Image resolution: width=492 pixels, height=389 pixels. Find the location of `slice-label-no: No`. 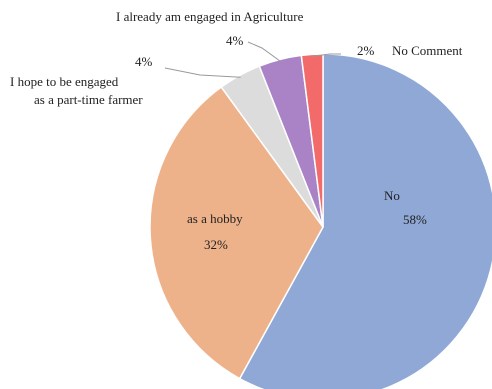

slice-label-no: No is located at coordinates (392, 195).